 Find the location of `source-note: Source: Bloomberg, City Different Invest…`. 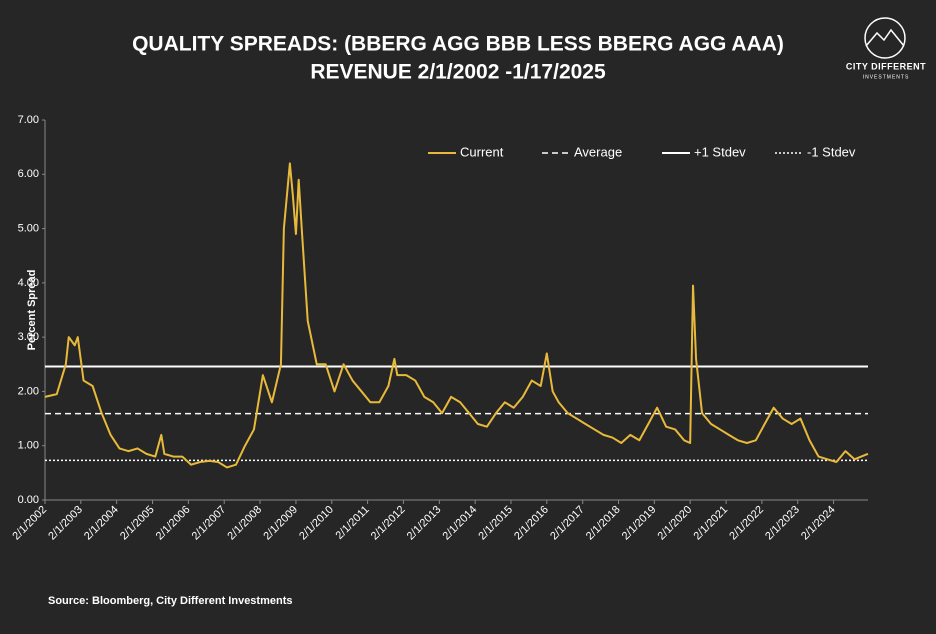

source-note: Source: Bloomberg, City Different Invest… is located at coordinates (170, 601).